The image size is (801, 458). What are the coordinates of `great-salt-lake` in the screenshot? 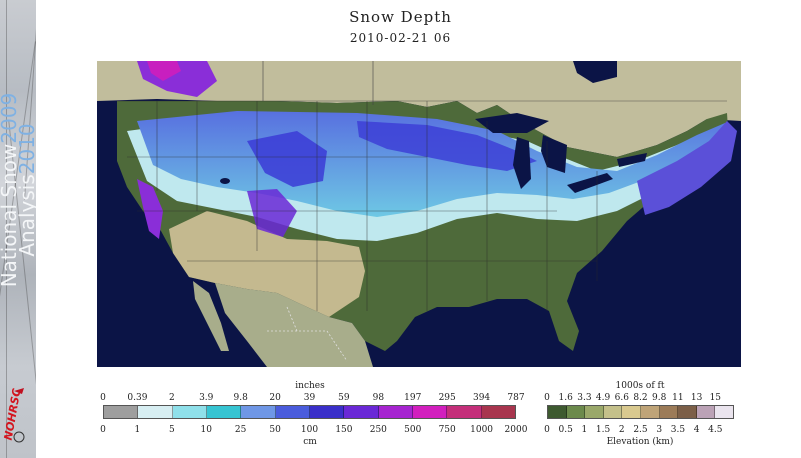 It's located at (225, 181).